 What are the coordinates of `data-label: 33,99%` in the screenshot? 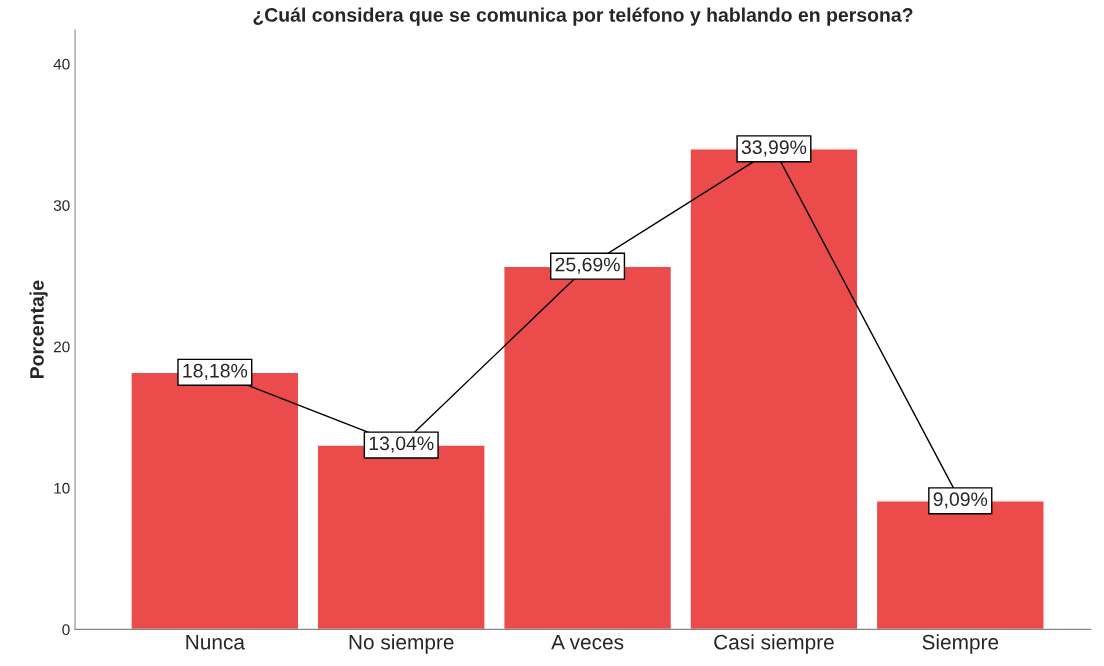 It's located at (774, 148).